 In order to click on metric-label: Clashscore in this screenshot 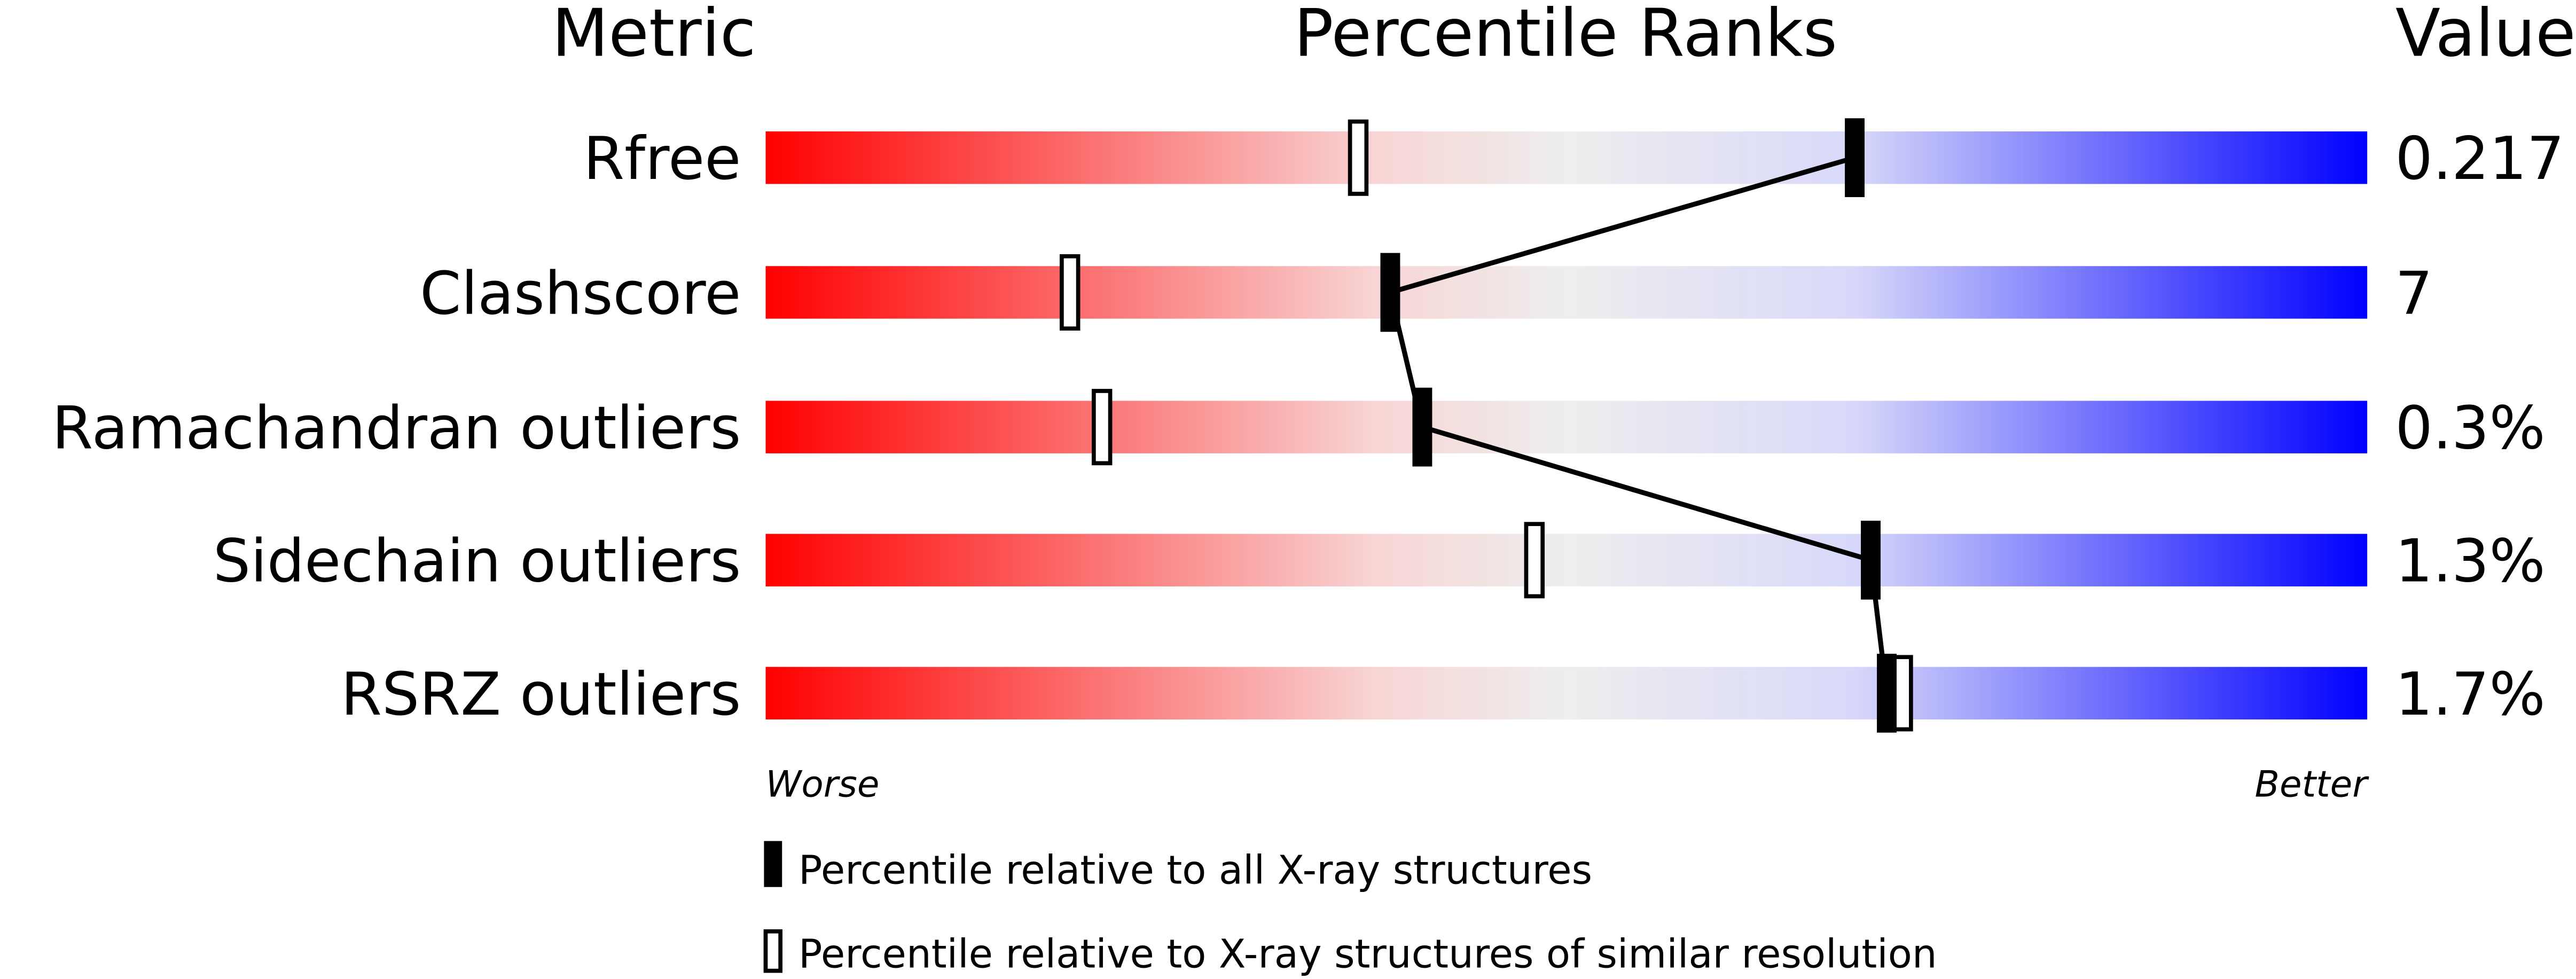, I will do `click(580, 293)`.